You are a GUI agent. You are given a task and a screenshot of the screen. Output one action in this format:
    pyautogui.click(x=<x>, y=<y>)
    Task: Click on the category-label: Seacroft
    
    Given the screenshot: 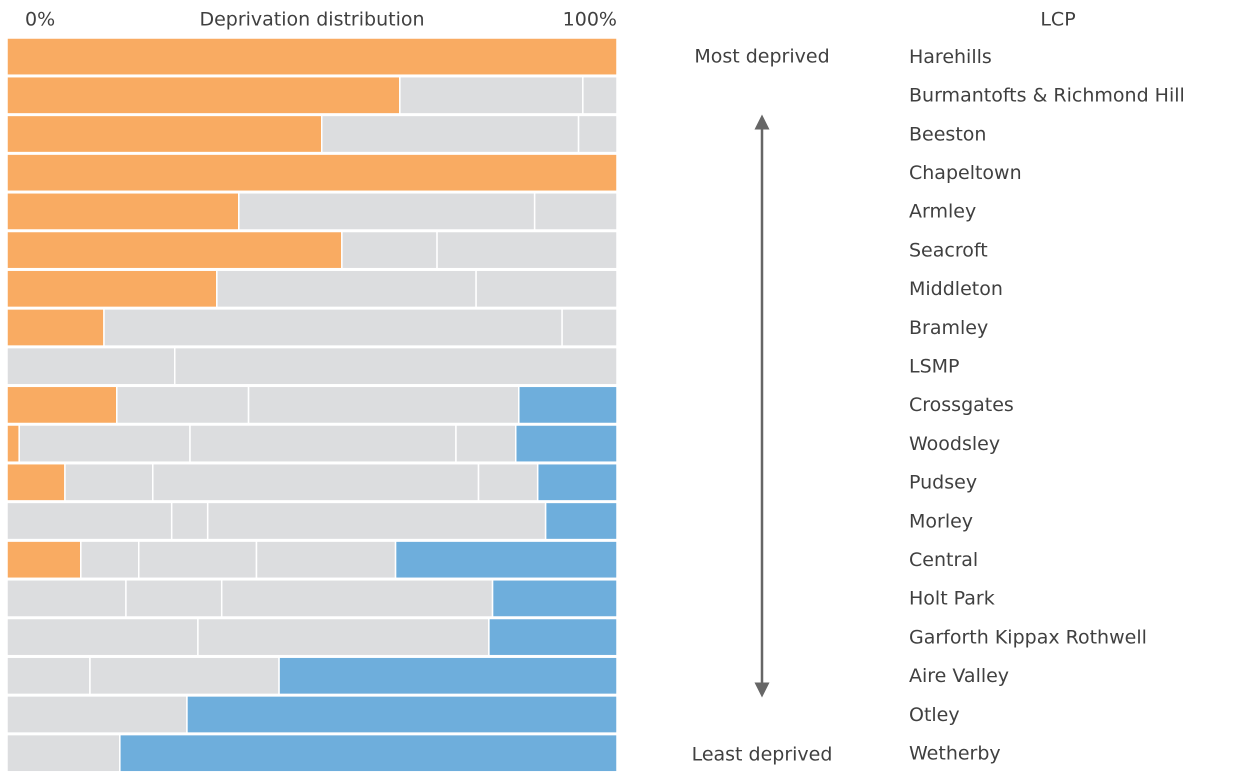 What is the action you would take?
    pyautogui.click(x=948, y=250)
    